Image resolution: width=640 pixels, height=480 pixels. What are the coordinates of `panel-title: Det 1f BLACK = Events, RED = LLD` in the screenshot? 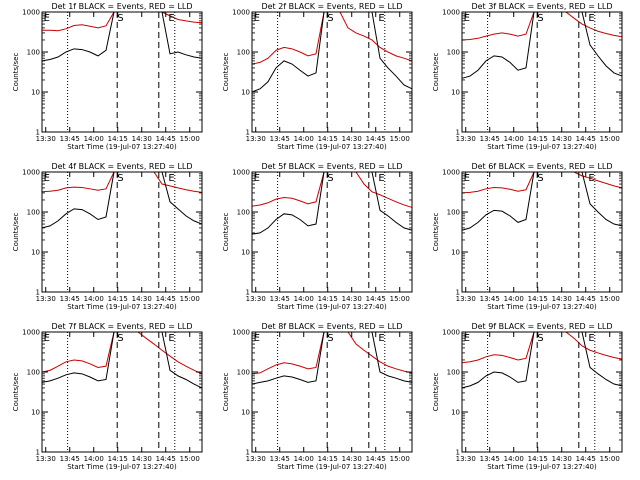 It's located at (121, 6).